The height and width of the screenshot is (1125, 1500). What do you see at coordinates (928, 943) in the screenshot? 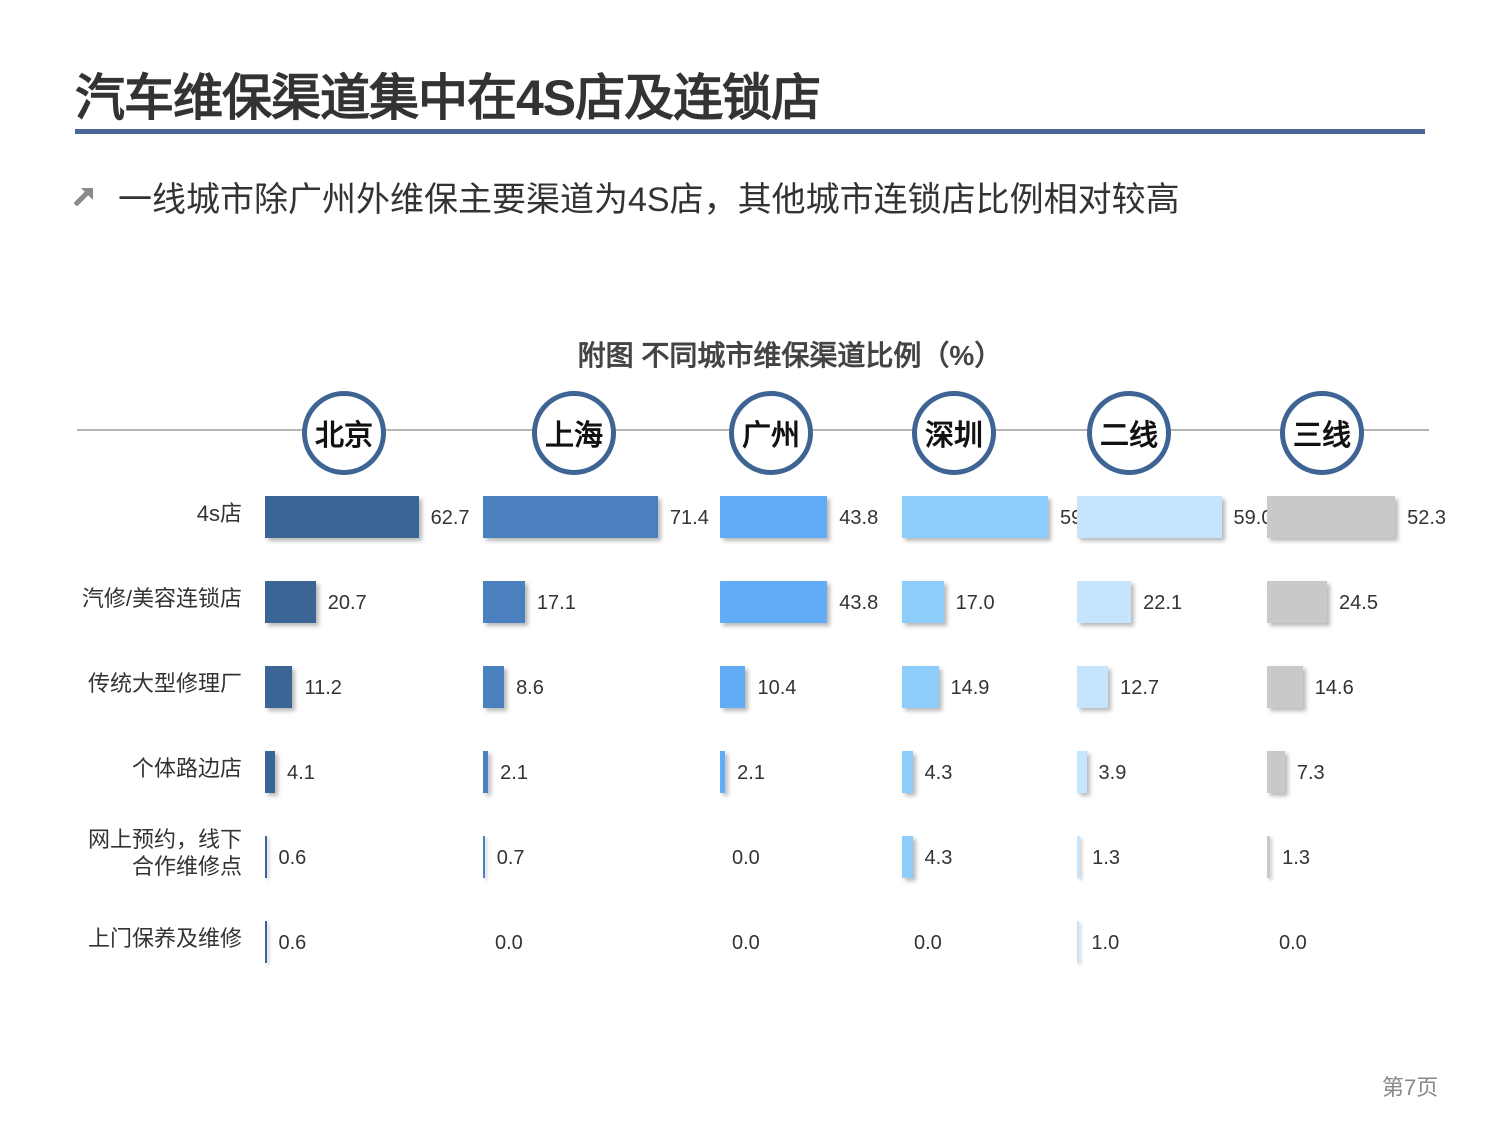
I see `value-label-3-5: 0.0` at bounding box center [928, 943].